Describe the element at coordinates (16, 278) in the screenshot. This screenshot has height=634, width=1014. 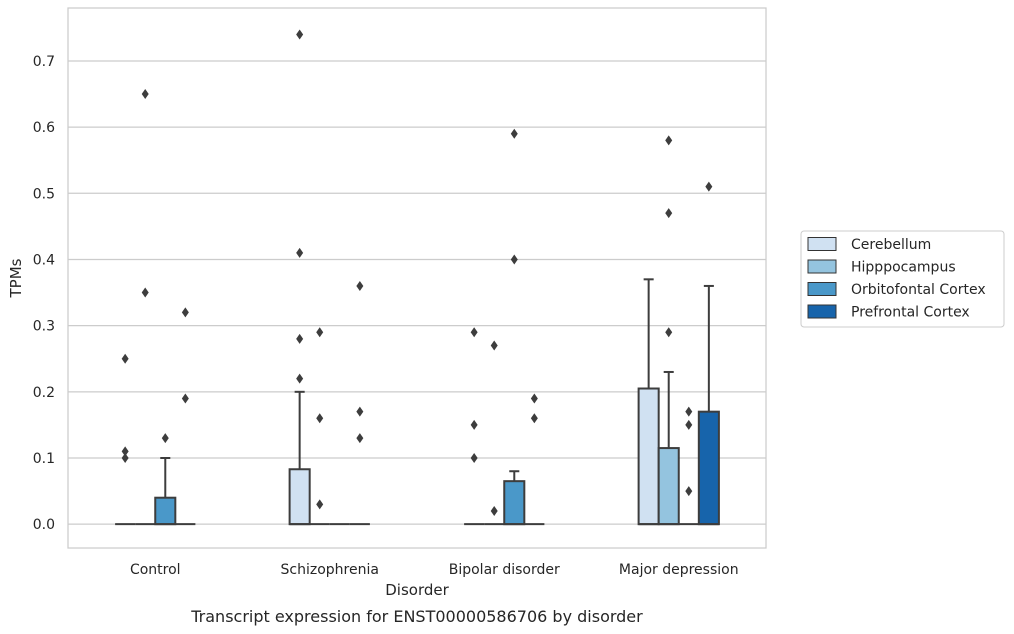
I see `y-axis-title: TPMs` at that location.